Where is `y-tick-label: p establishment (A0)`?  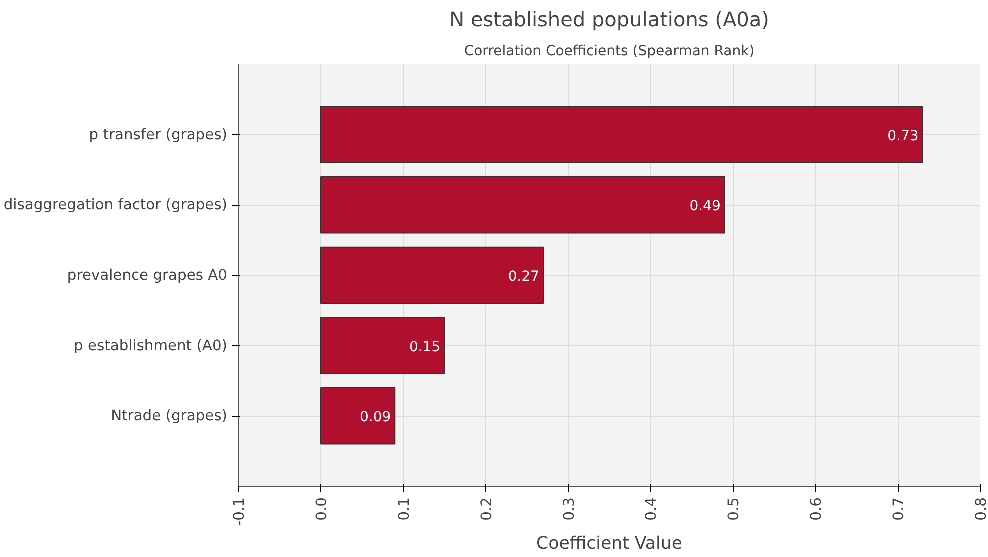
y-tick-label: p establishment (A0) is located at coordinates (151, 345).